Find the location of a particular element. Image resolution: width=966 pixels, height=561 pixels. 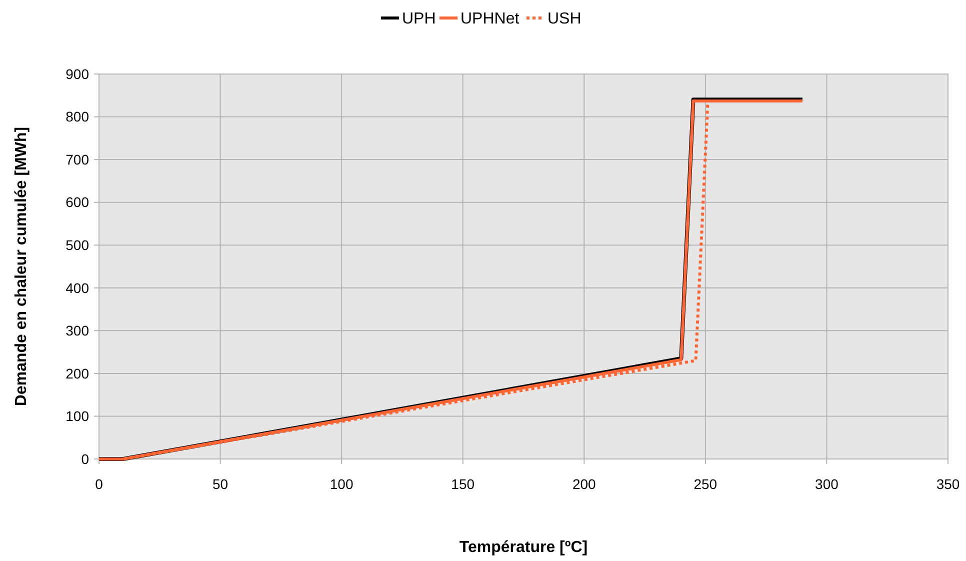

x-axis-title: Température [ºC] is located at coordinates (523, 547).